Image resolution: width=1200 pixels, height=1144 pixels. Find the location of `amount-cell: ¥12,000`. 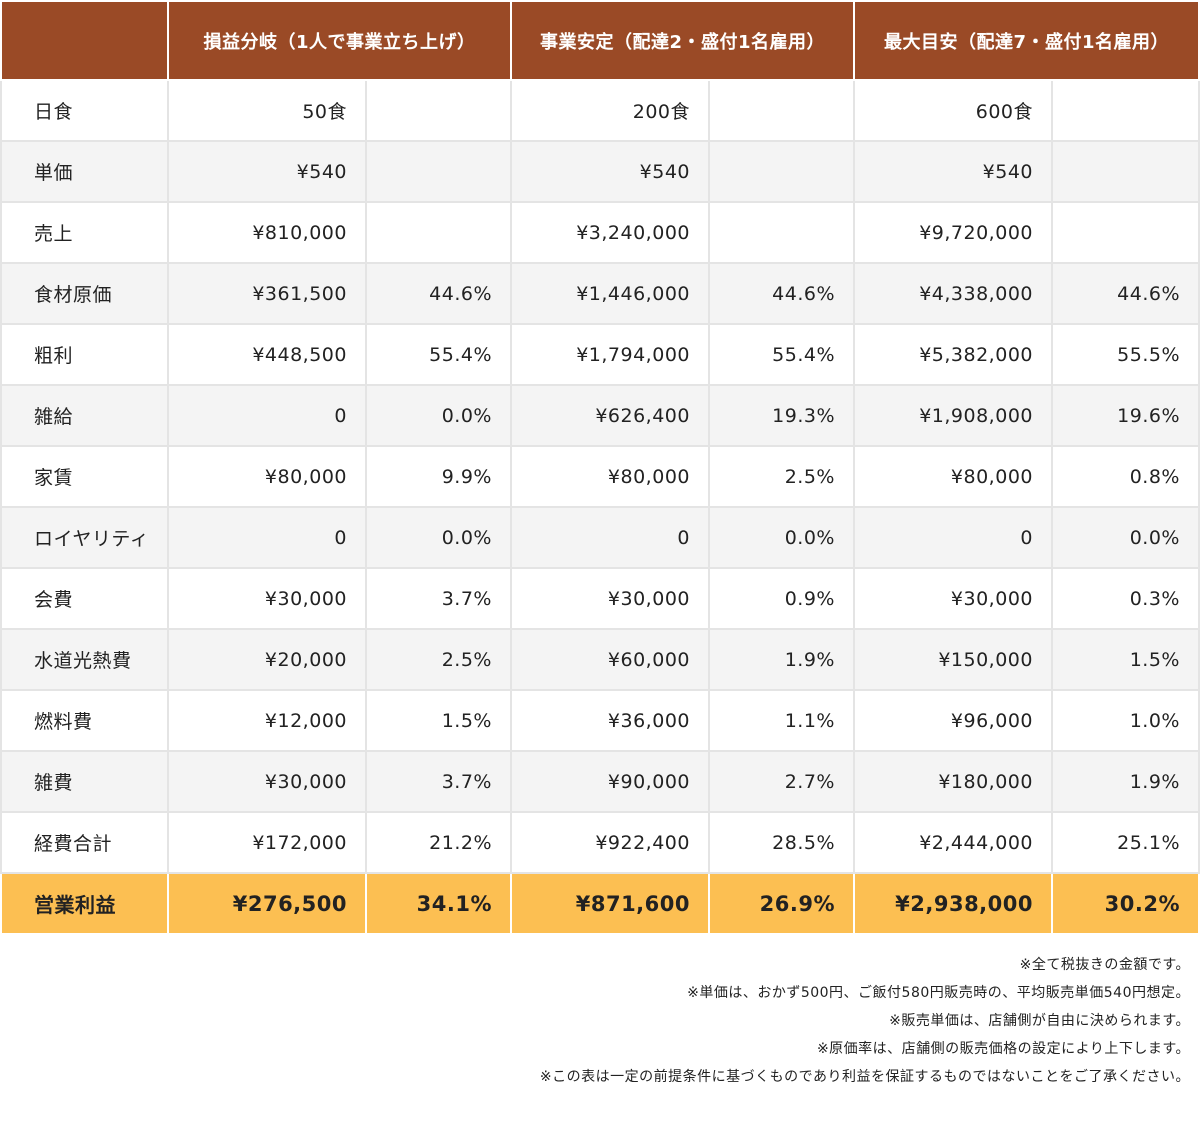

amount-cell: ¥12,000 is located at coordinates (267, 720).